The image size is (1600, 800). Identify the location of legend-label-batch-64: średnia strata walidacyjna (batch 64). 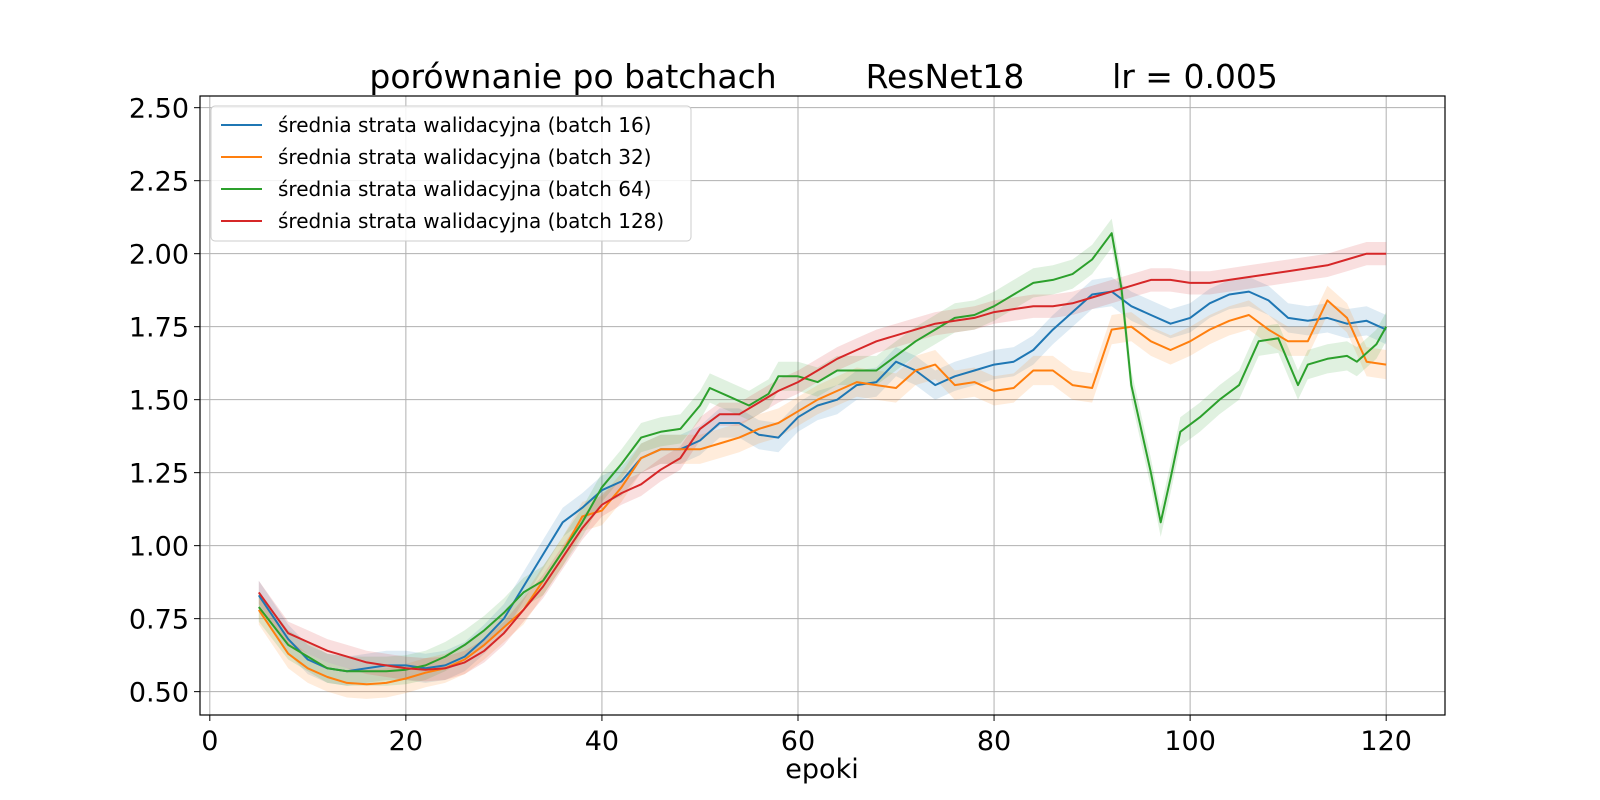
(464, 189).